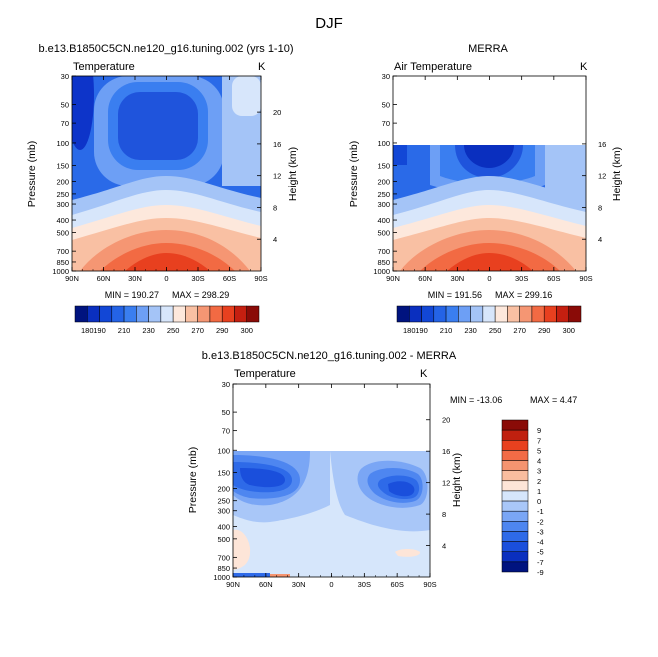  Describe the element at coordinates (62, 232) in the screenshot. I see `y-tick-label: 500` at that location.